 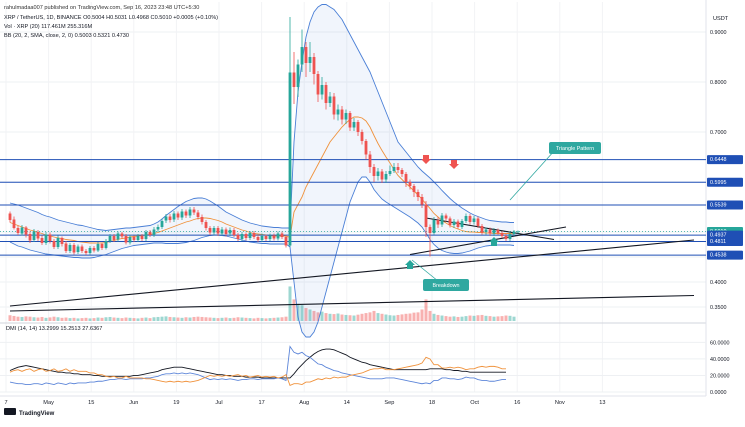 What do you see at coordinates (257, 371) in the screenshot?
I see `dmi-minus-line` at bounding box center [257, 371].